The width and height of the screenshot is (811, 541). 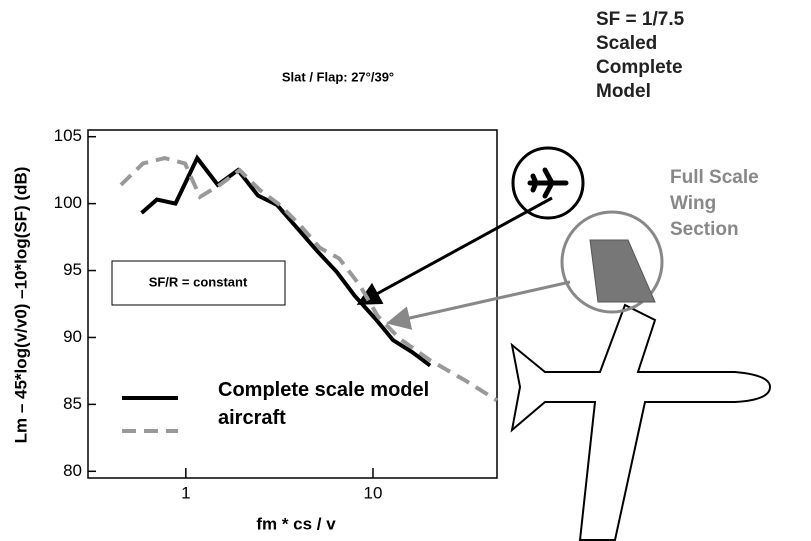 I want to click on y-tick-label: 80, so click(x=72, y=470).